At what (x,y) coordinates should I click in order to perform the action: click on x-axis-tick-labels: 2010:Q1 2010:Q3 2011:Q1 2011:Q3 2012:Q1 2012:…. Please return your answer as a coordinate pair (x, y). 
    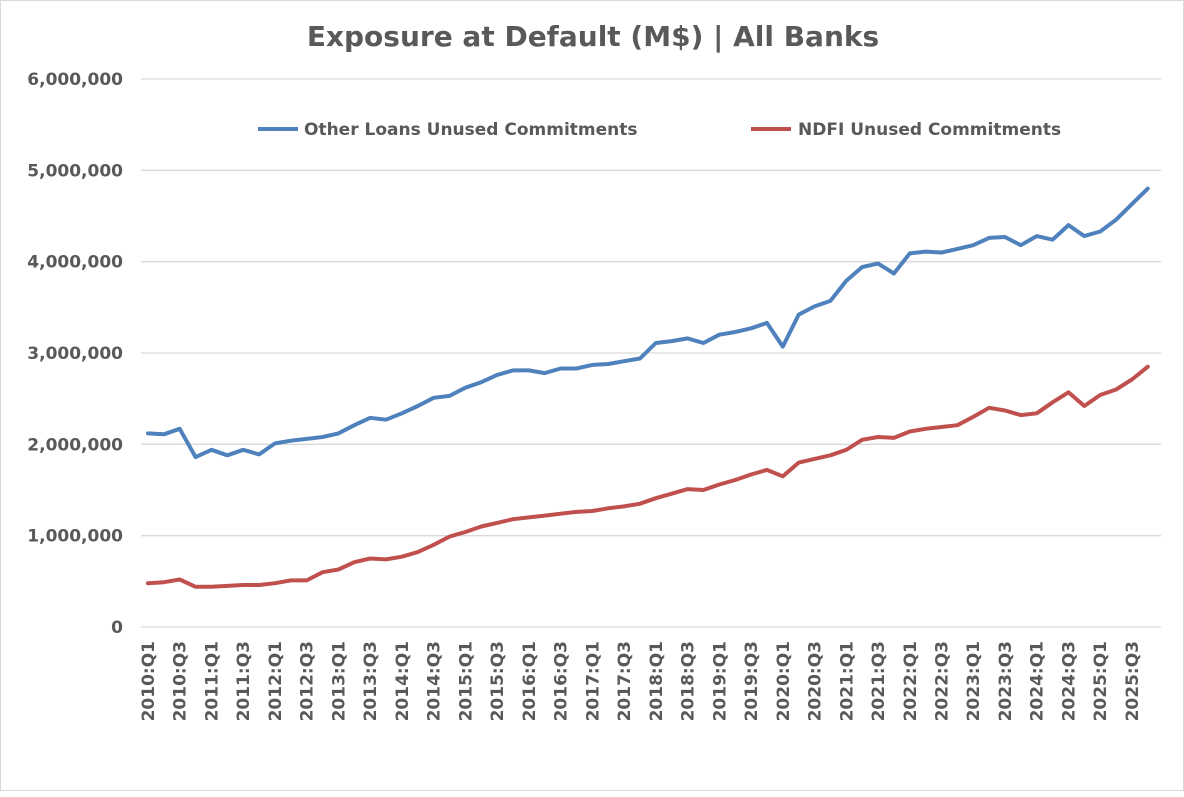
    Looking at the image, I should click on (641, 681).